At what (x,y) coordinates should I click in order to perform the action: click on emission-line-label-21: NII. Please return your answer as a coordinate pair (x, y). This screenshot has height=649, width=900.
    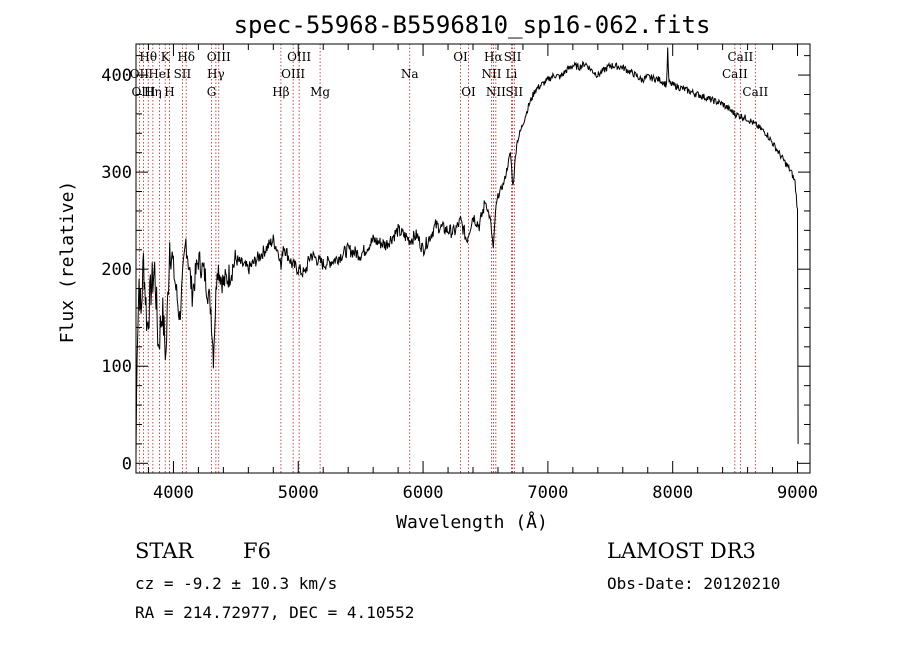
    Looking at the image, I should click on (491, 74).